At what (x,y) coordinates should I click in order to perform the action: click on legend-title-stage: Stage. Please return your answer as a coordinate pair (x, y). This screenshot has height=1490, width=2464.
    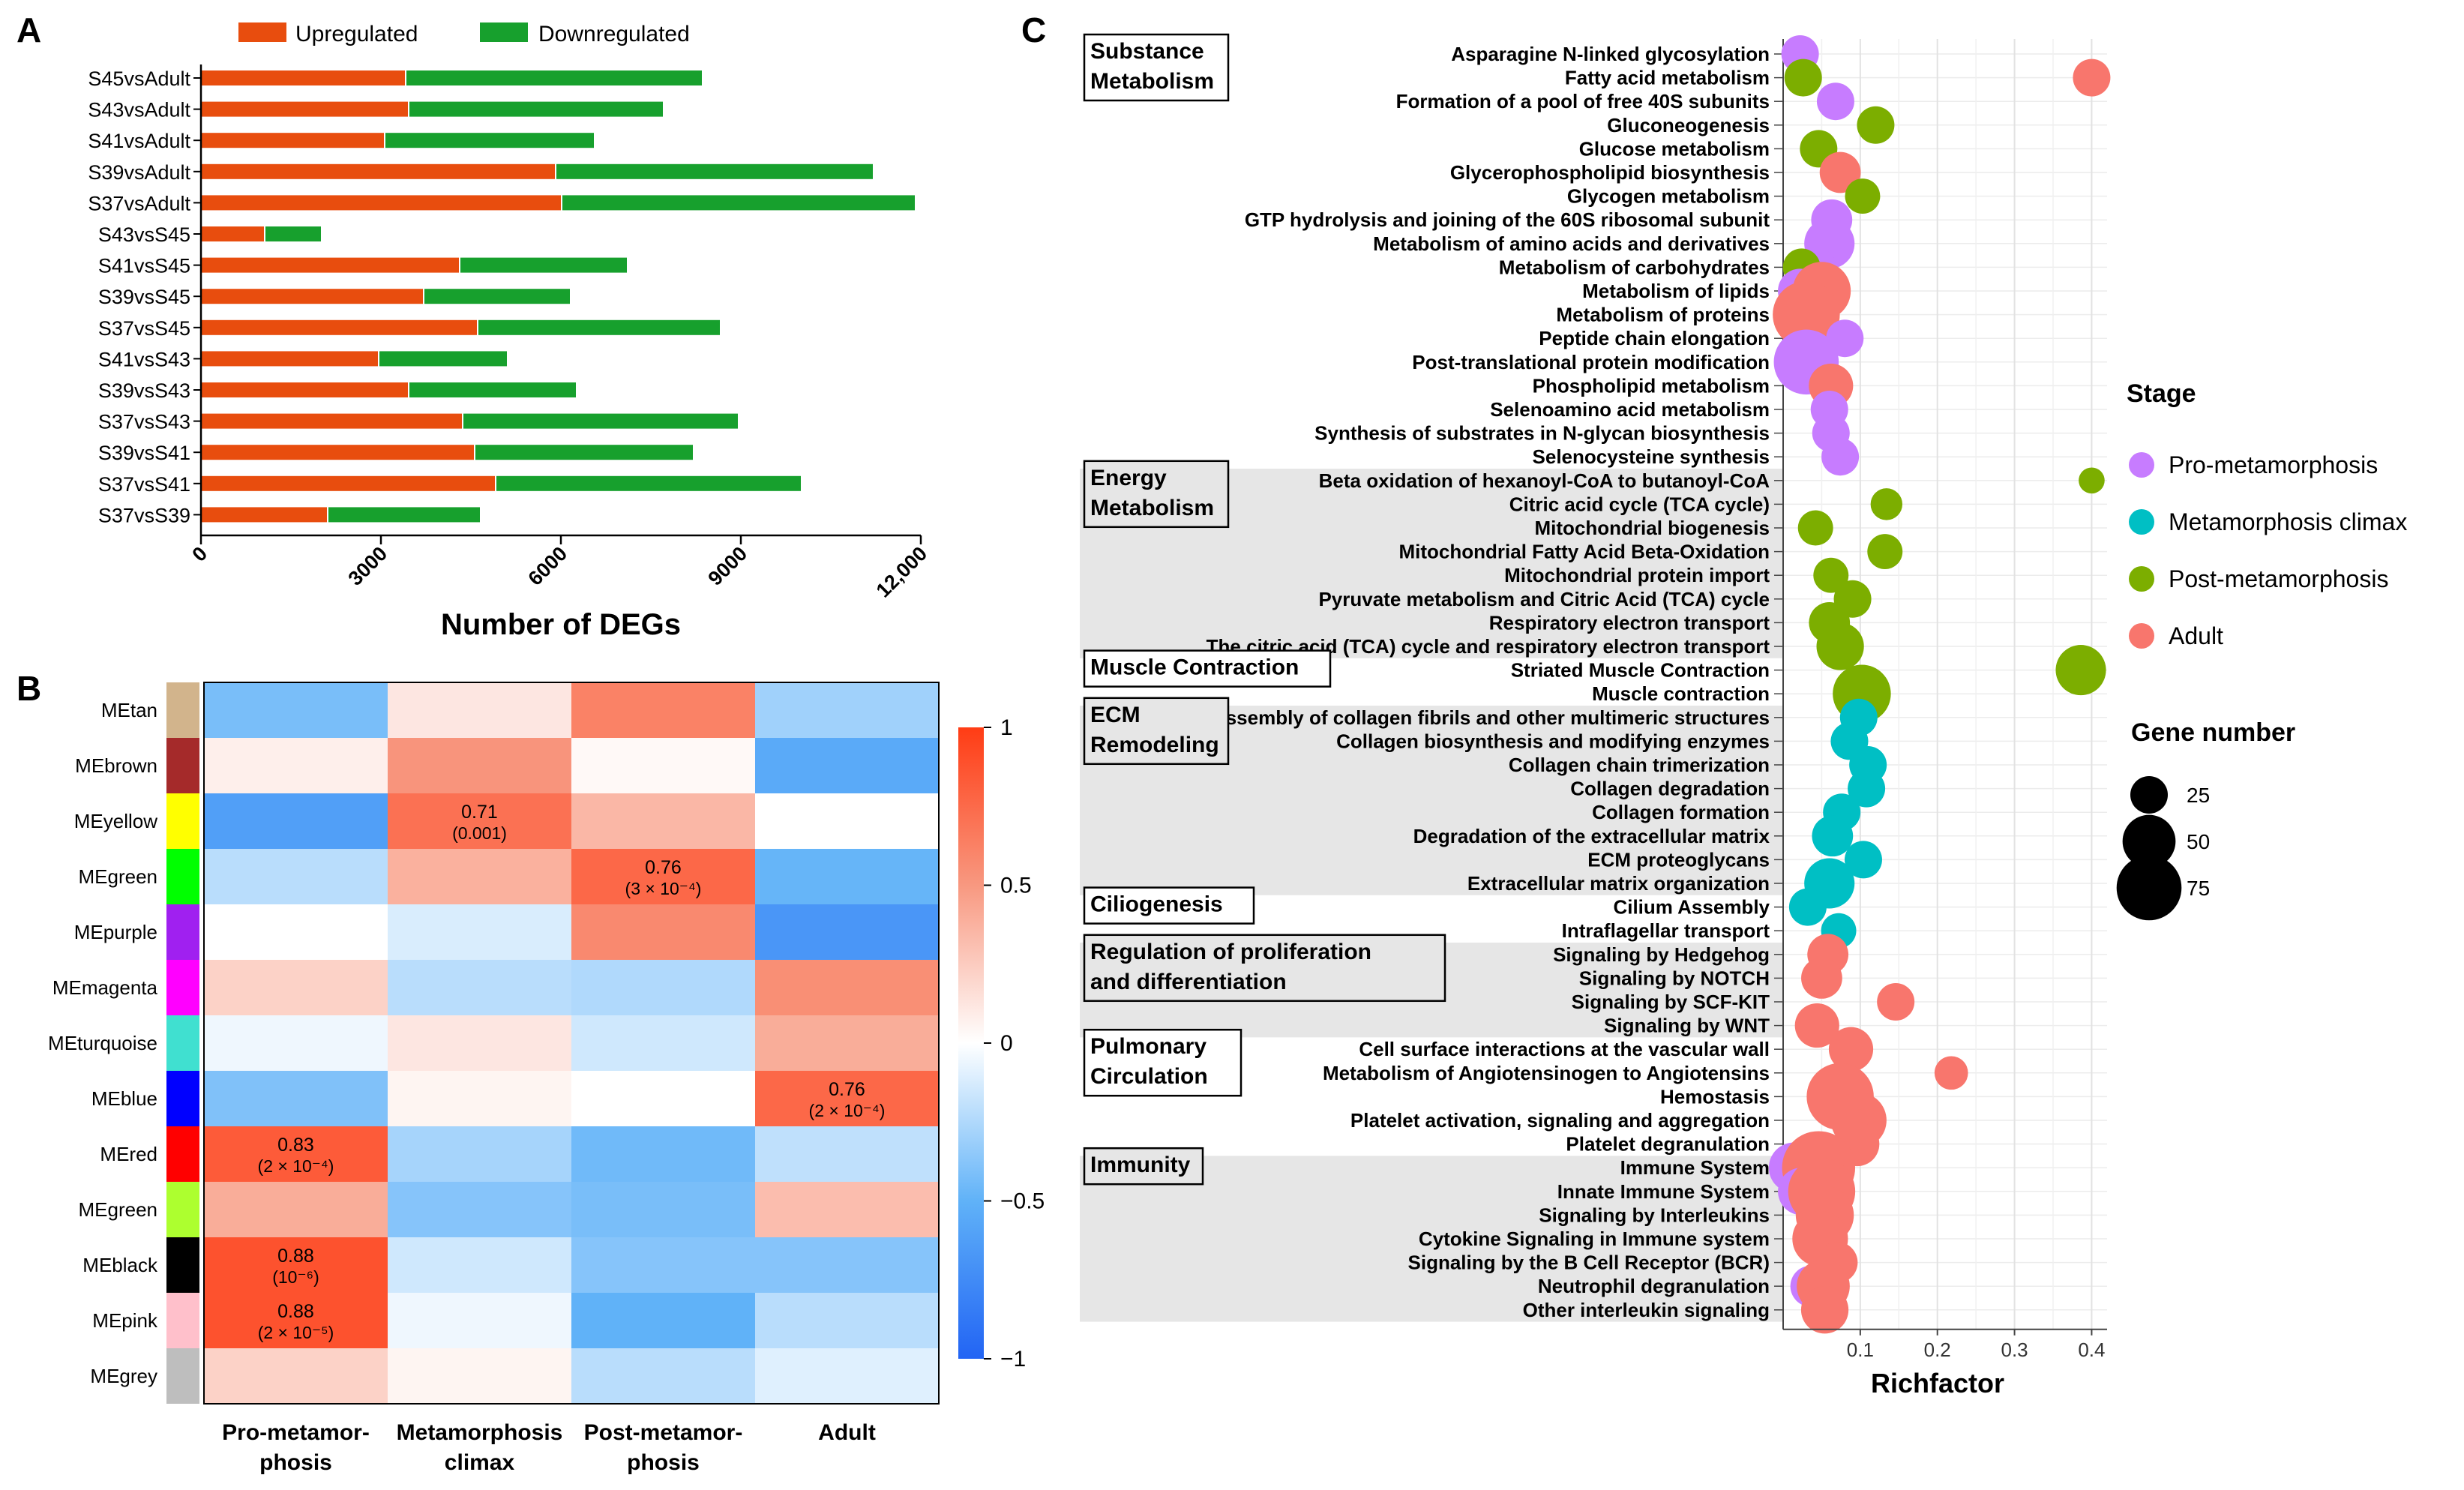
    Looking at the image, I should click on (2161, 393).